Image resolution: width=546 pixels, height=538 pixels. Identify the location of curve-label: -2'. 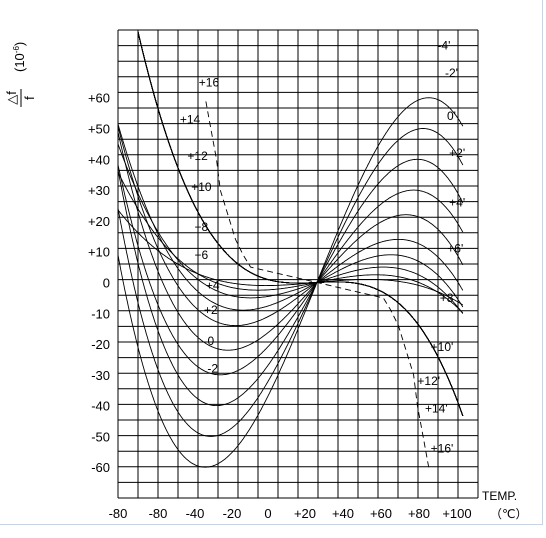
(451, 73).